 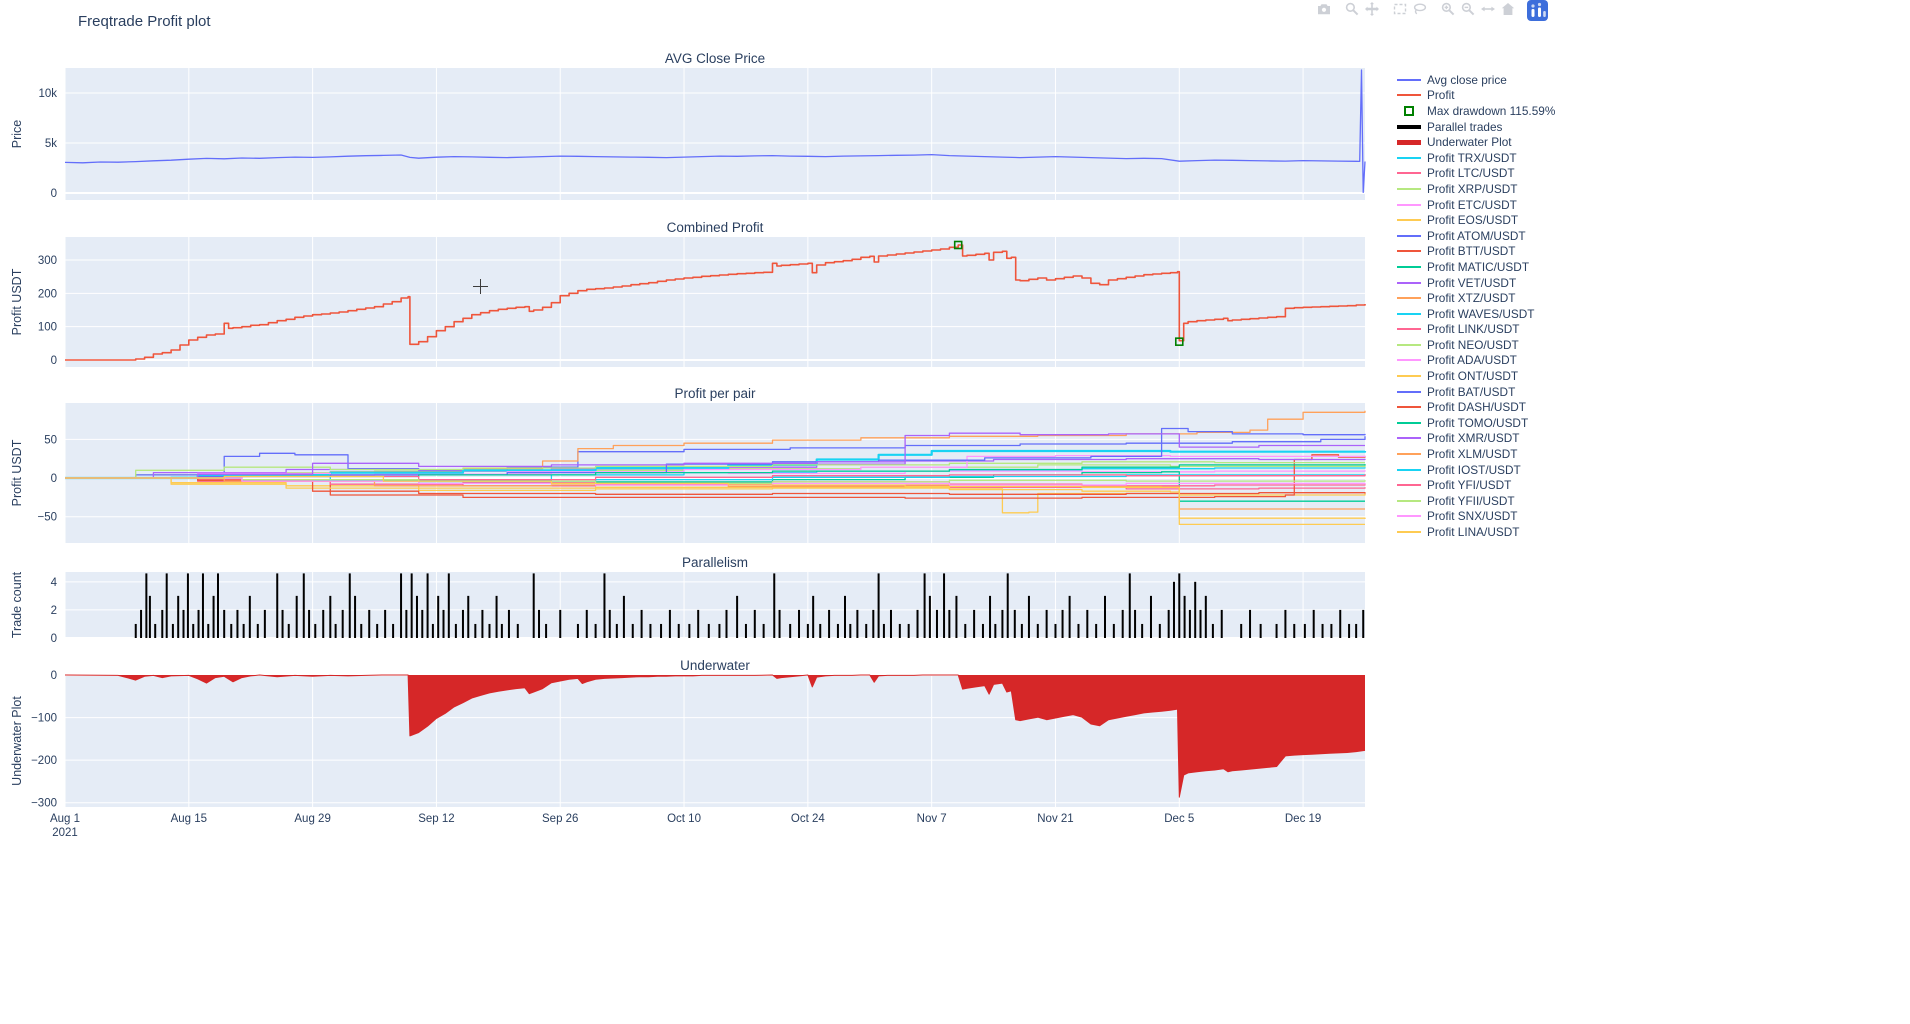 What do you see at coordinates (1481, 345) in the screenshot?
I see `legend-item-profit-neo-usdt: Profit NEO/USDT` at bounding box center [1481, 345].